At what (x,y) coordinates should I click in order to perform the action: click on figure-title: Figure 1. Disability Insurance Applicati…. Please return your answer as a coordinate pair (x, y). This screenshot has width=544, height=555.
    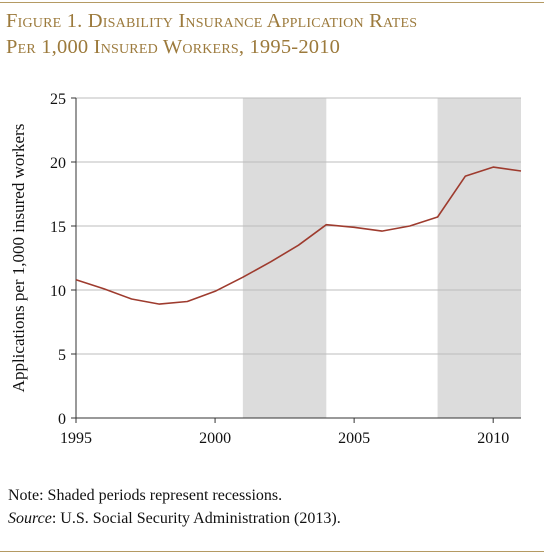
    Looking at the image, I should click on (272, 34).